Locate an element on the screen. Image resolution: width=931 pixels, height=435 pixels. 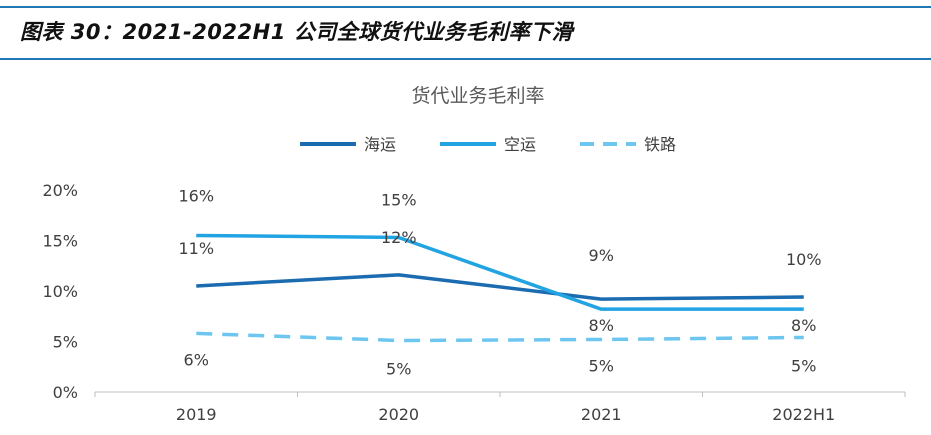
chart-title: 货代业务毛利率 is located at coordinates (477, 96).